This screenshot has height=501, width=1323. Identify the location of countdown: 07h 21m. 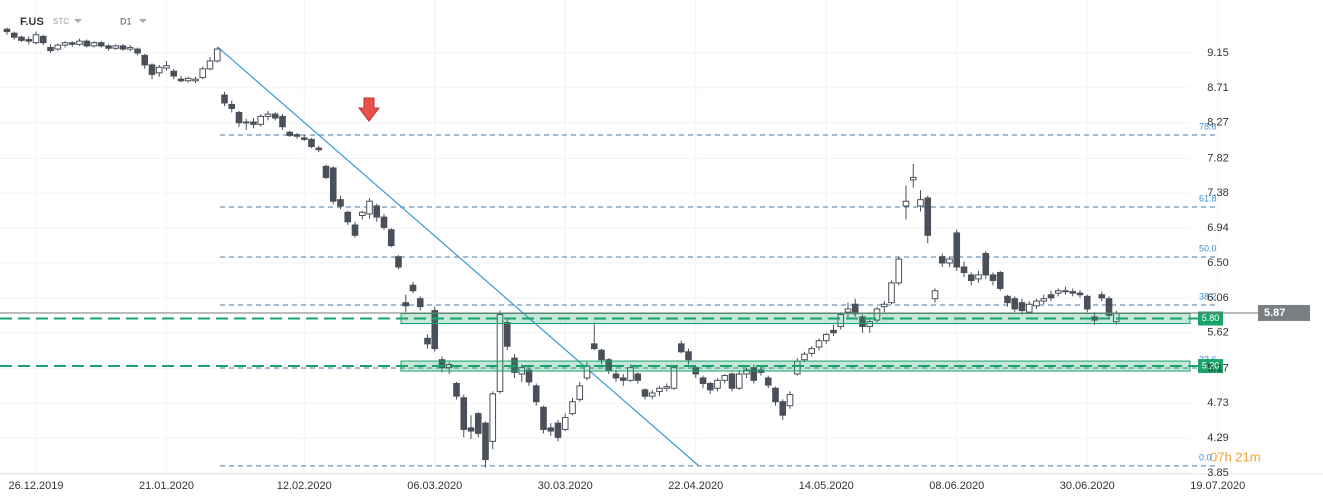
(1235, 456).